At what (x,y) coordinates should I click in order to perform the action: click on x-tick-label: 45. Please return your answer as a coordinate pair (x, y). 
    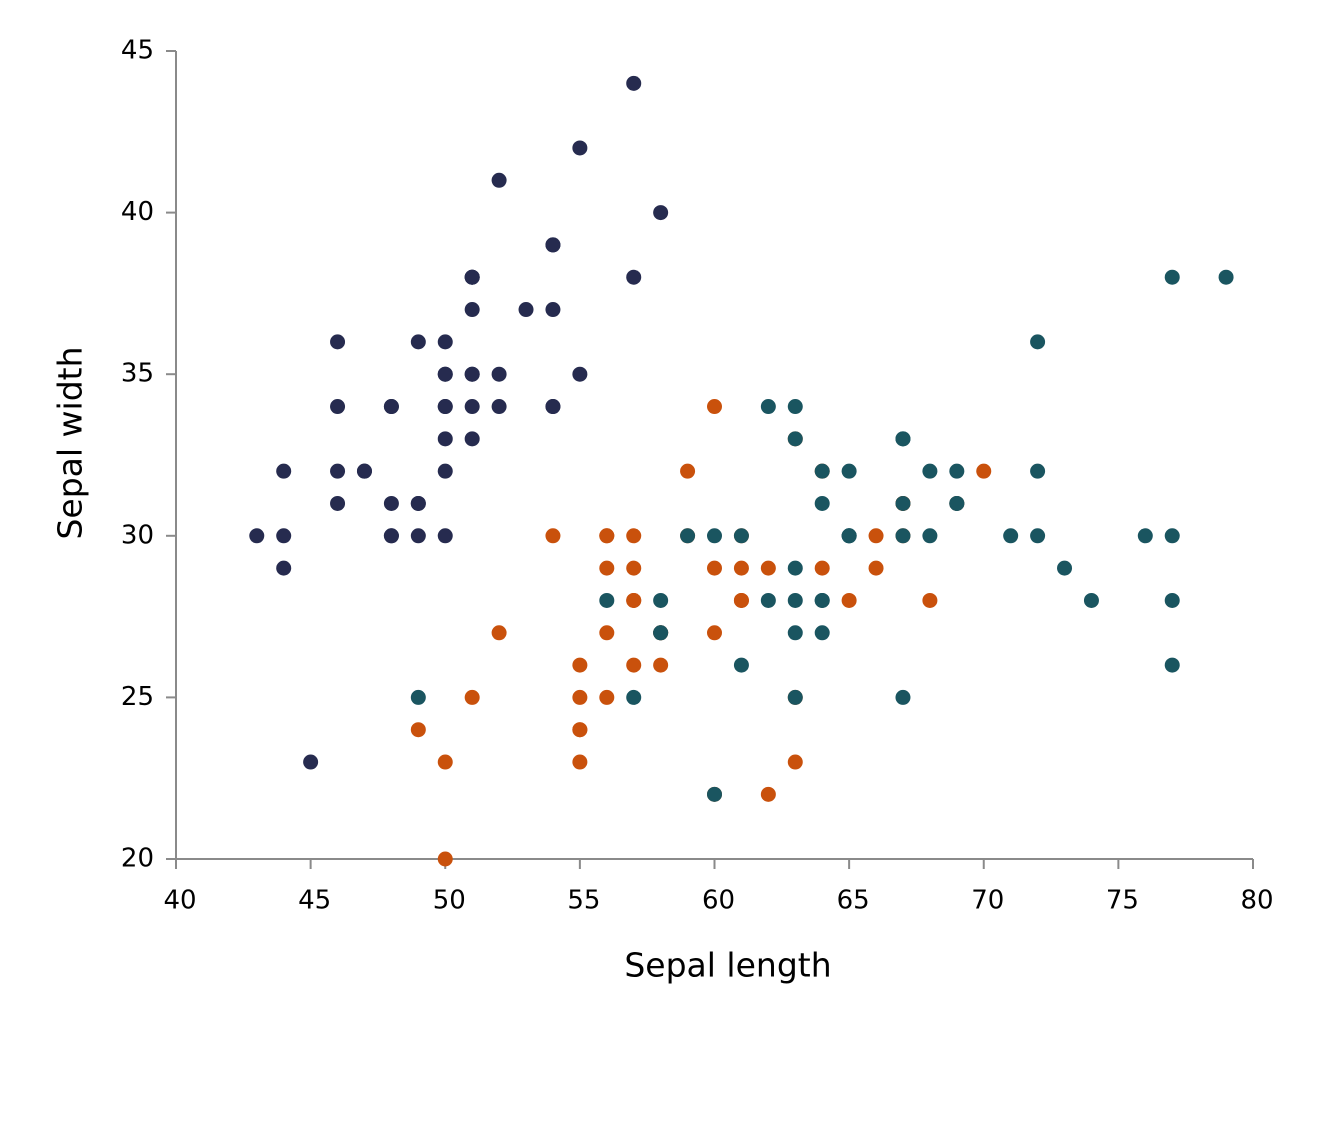
    Looking at the image, I should click on (314, 901).